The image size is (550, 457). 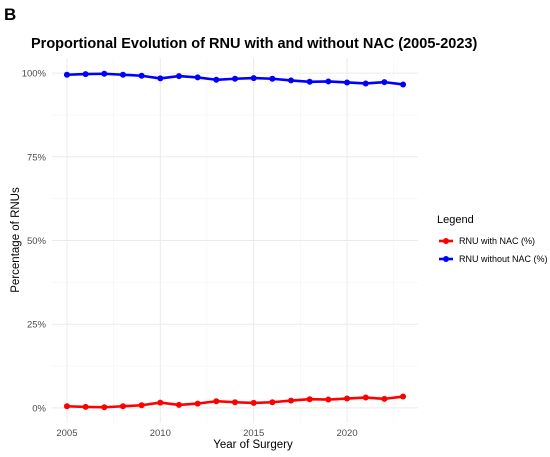 I want to click on panel-label: B, so click(x=10, y=14).